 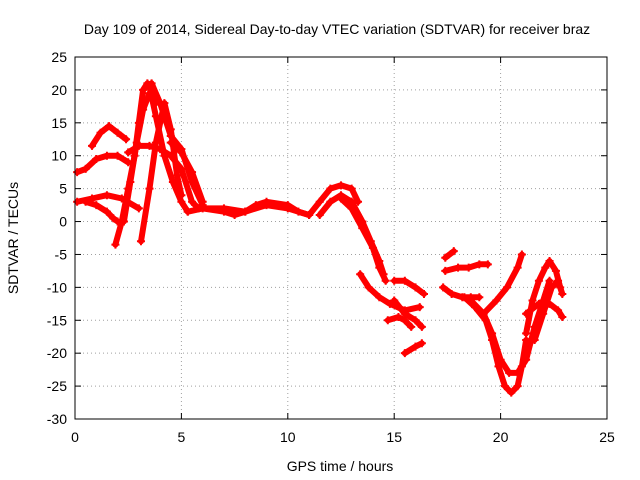 What do you see at coordinates (59, 123) in the screenshot?
I see `y-tick-label: 15` at bounding box center [59, 123].